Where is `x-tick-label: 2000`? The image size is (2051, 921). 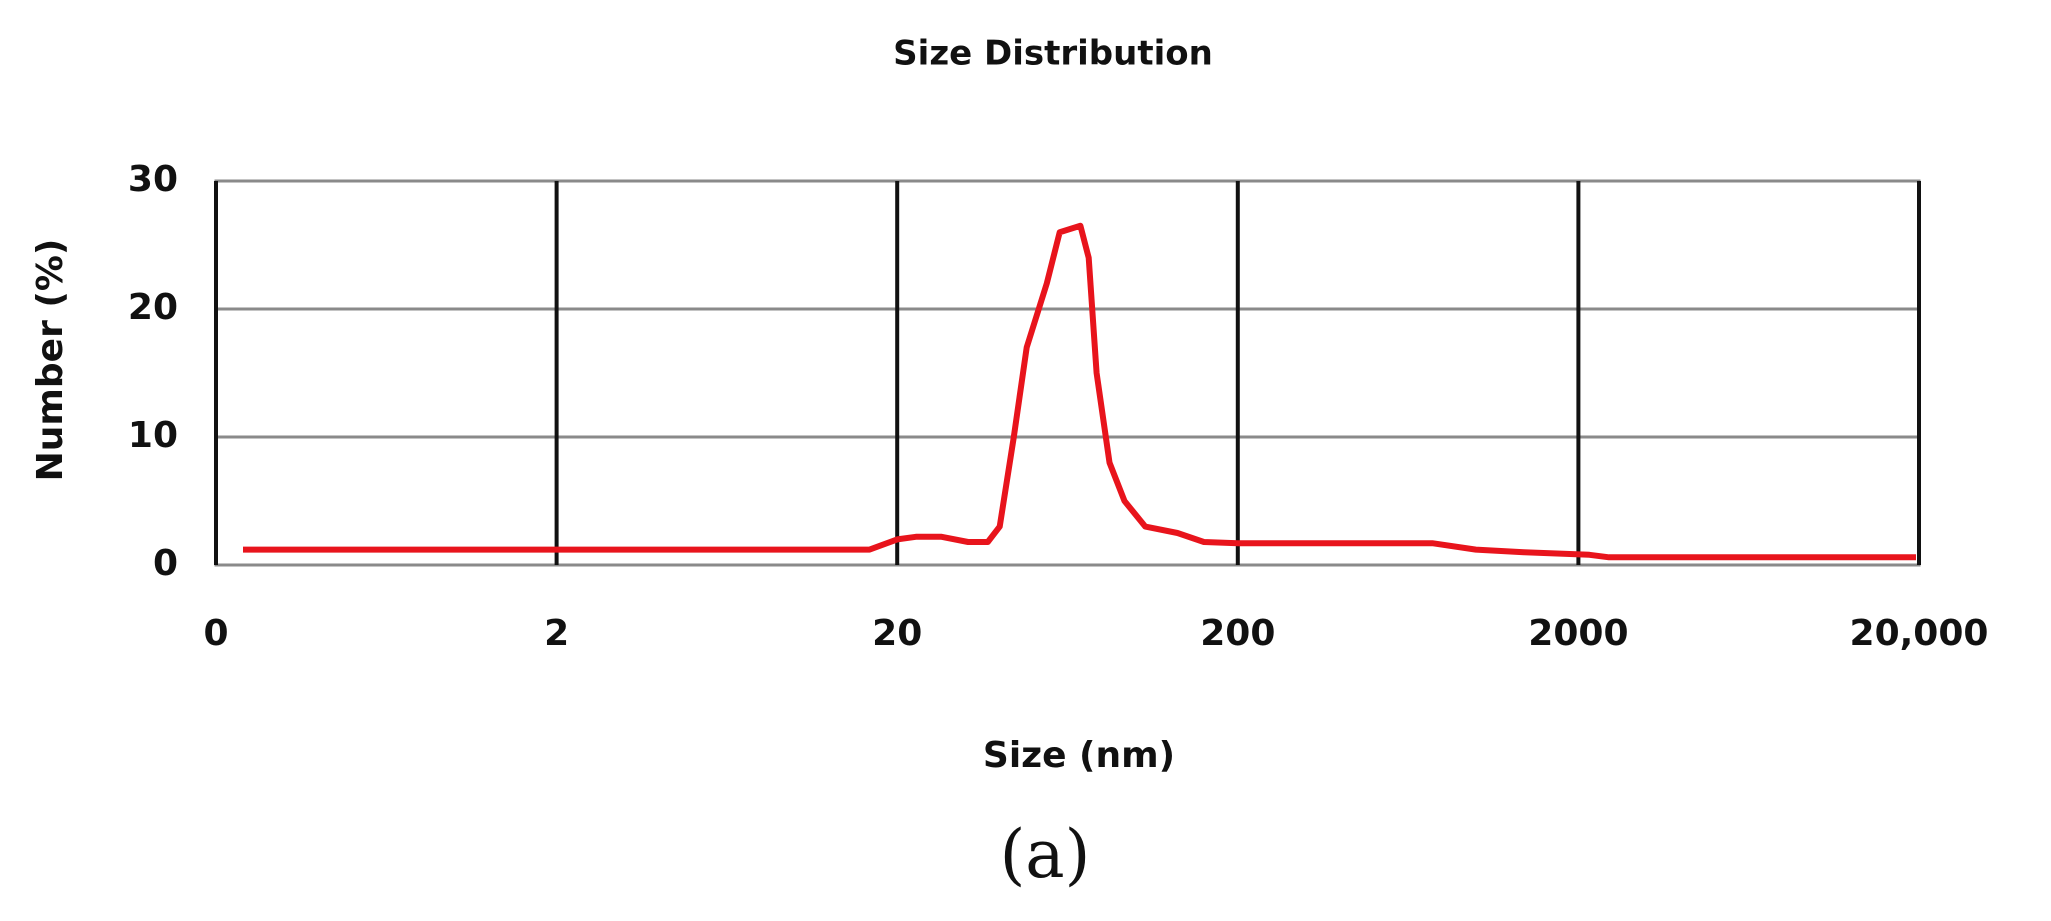
x-tick-label: 2000 is located at coordinates (1578, 633).